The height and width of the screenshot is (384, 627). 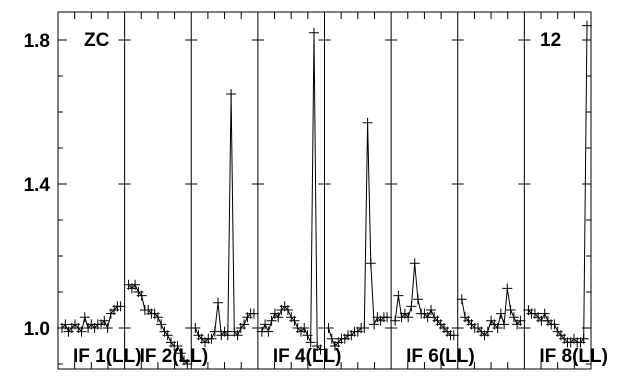 What do you see at coordinates (107, 356) in the screenshot?
I see `panel-label: IF 1(LL)` at bounding box center [107, 356].